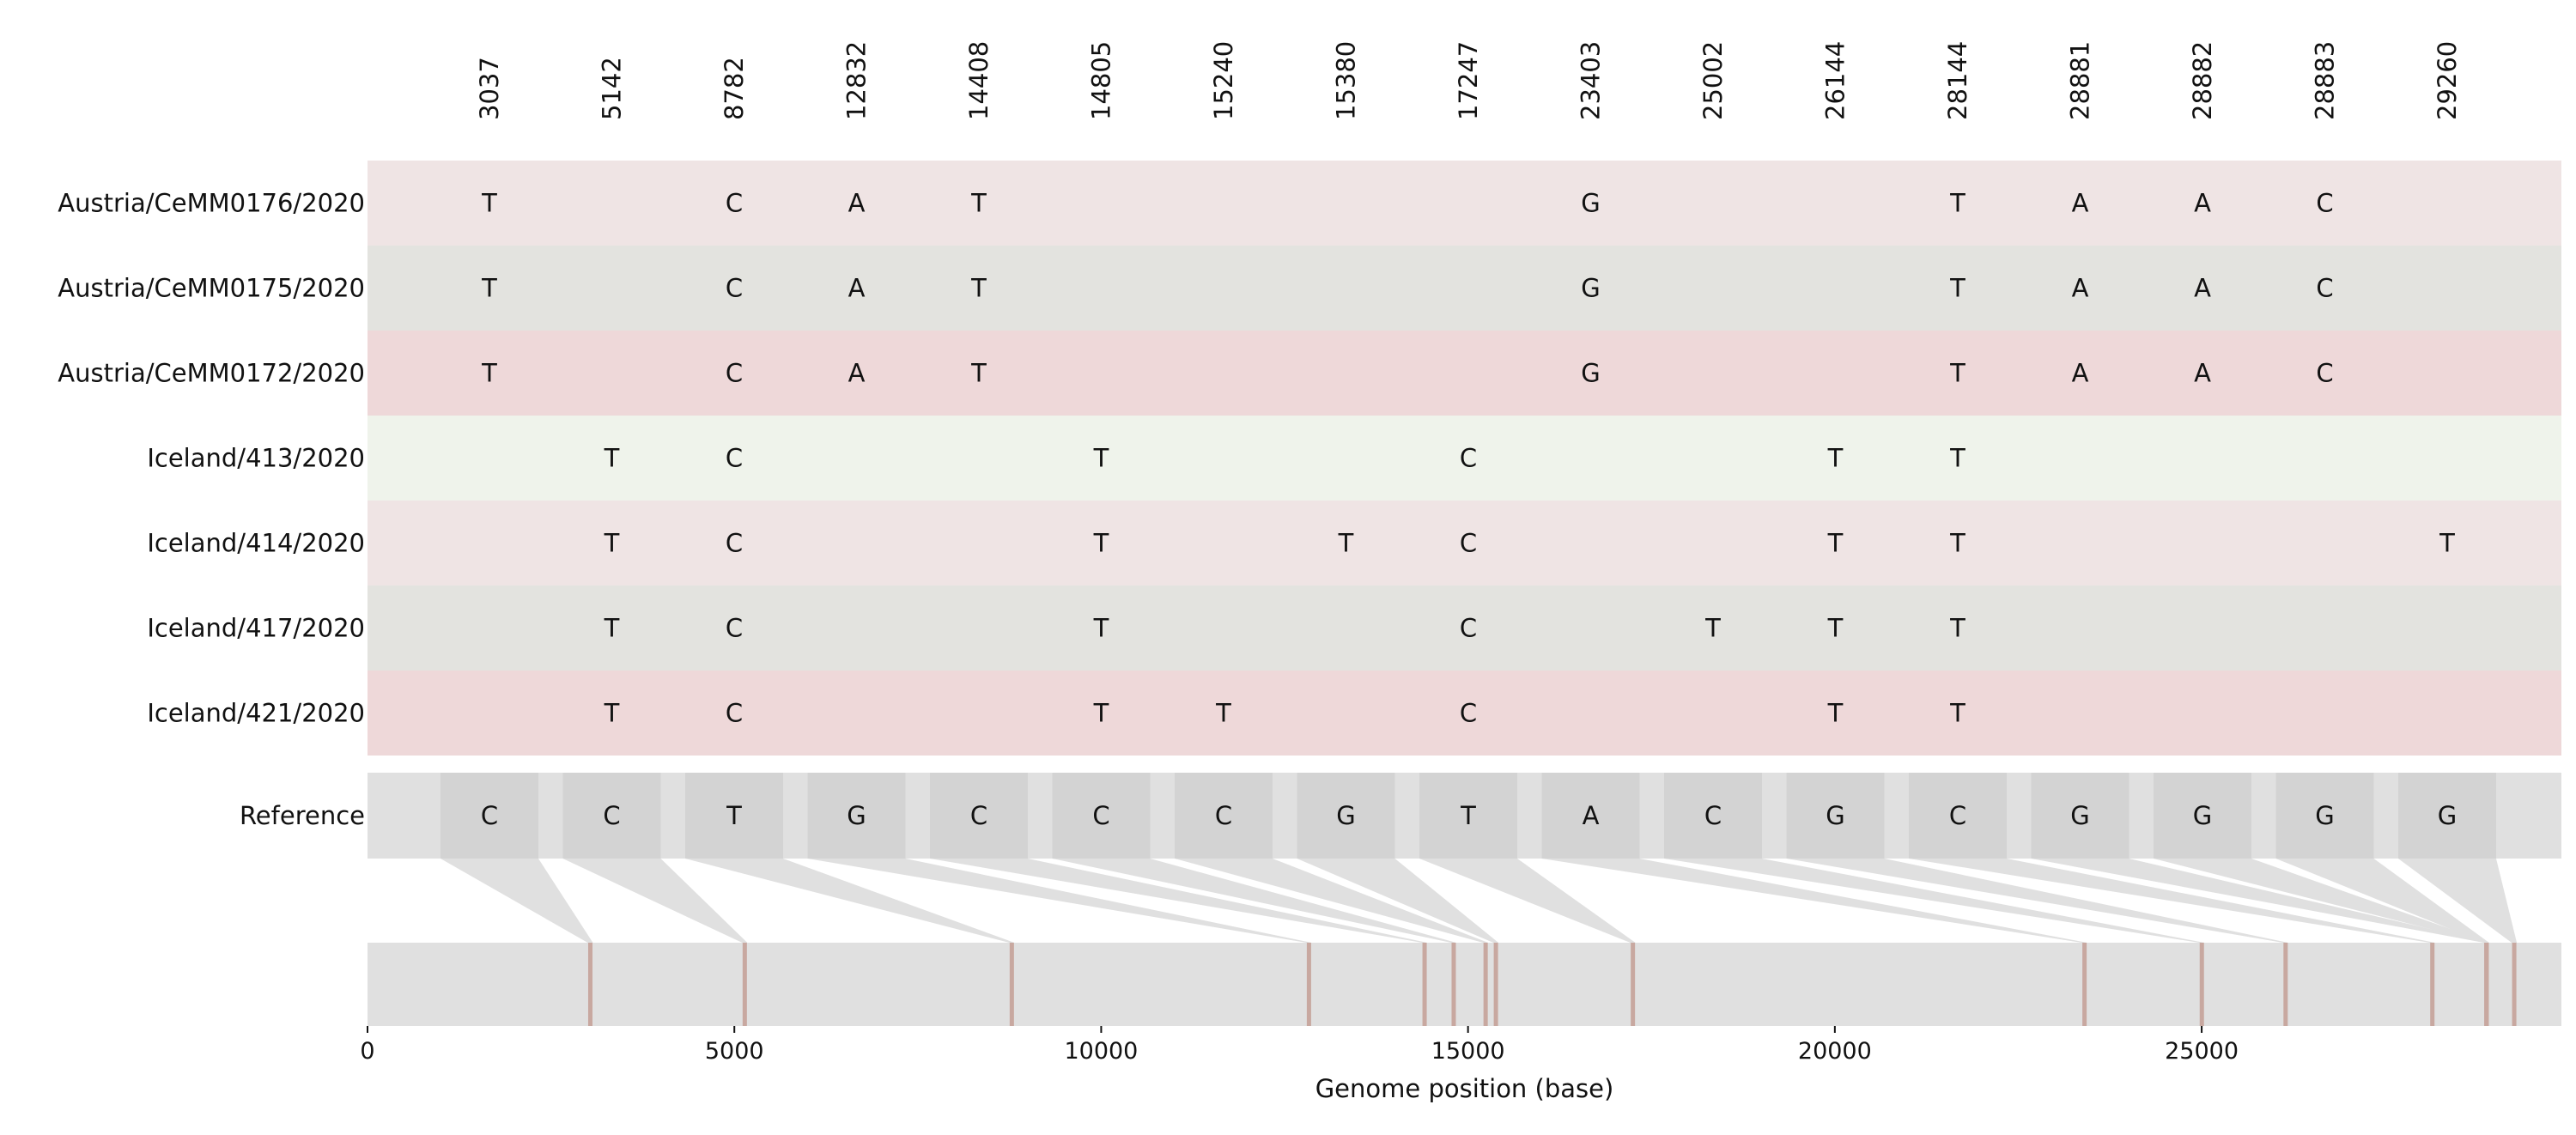 The width and height of the screenshot is (2576, 1135). I want to click on sample-row: Iceland/417/2020 T C T C T T T, so click(1354, 628).